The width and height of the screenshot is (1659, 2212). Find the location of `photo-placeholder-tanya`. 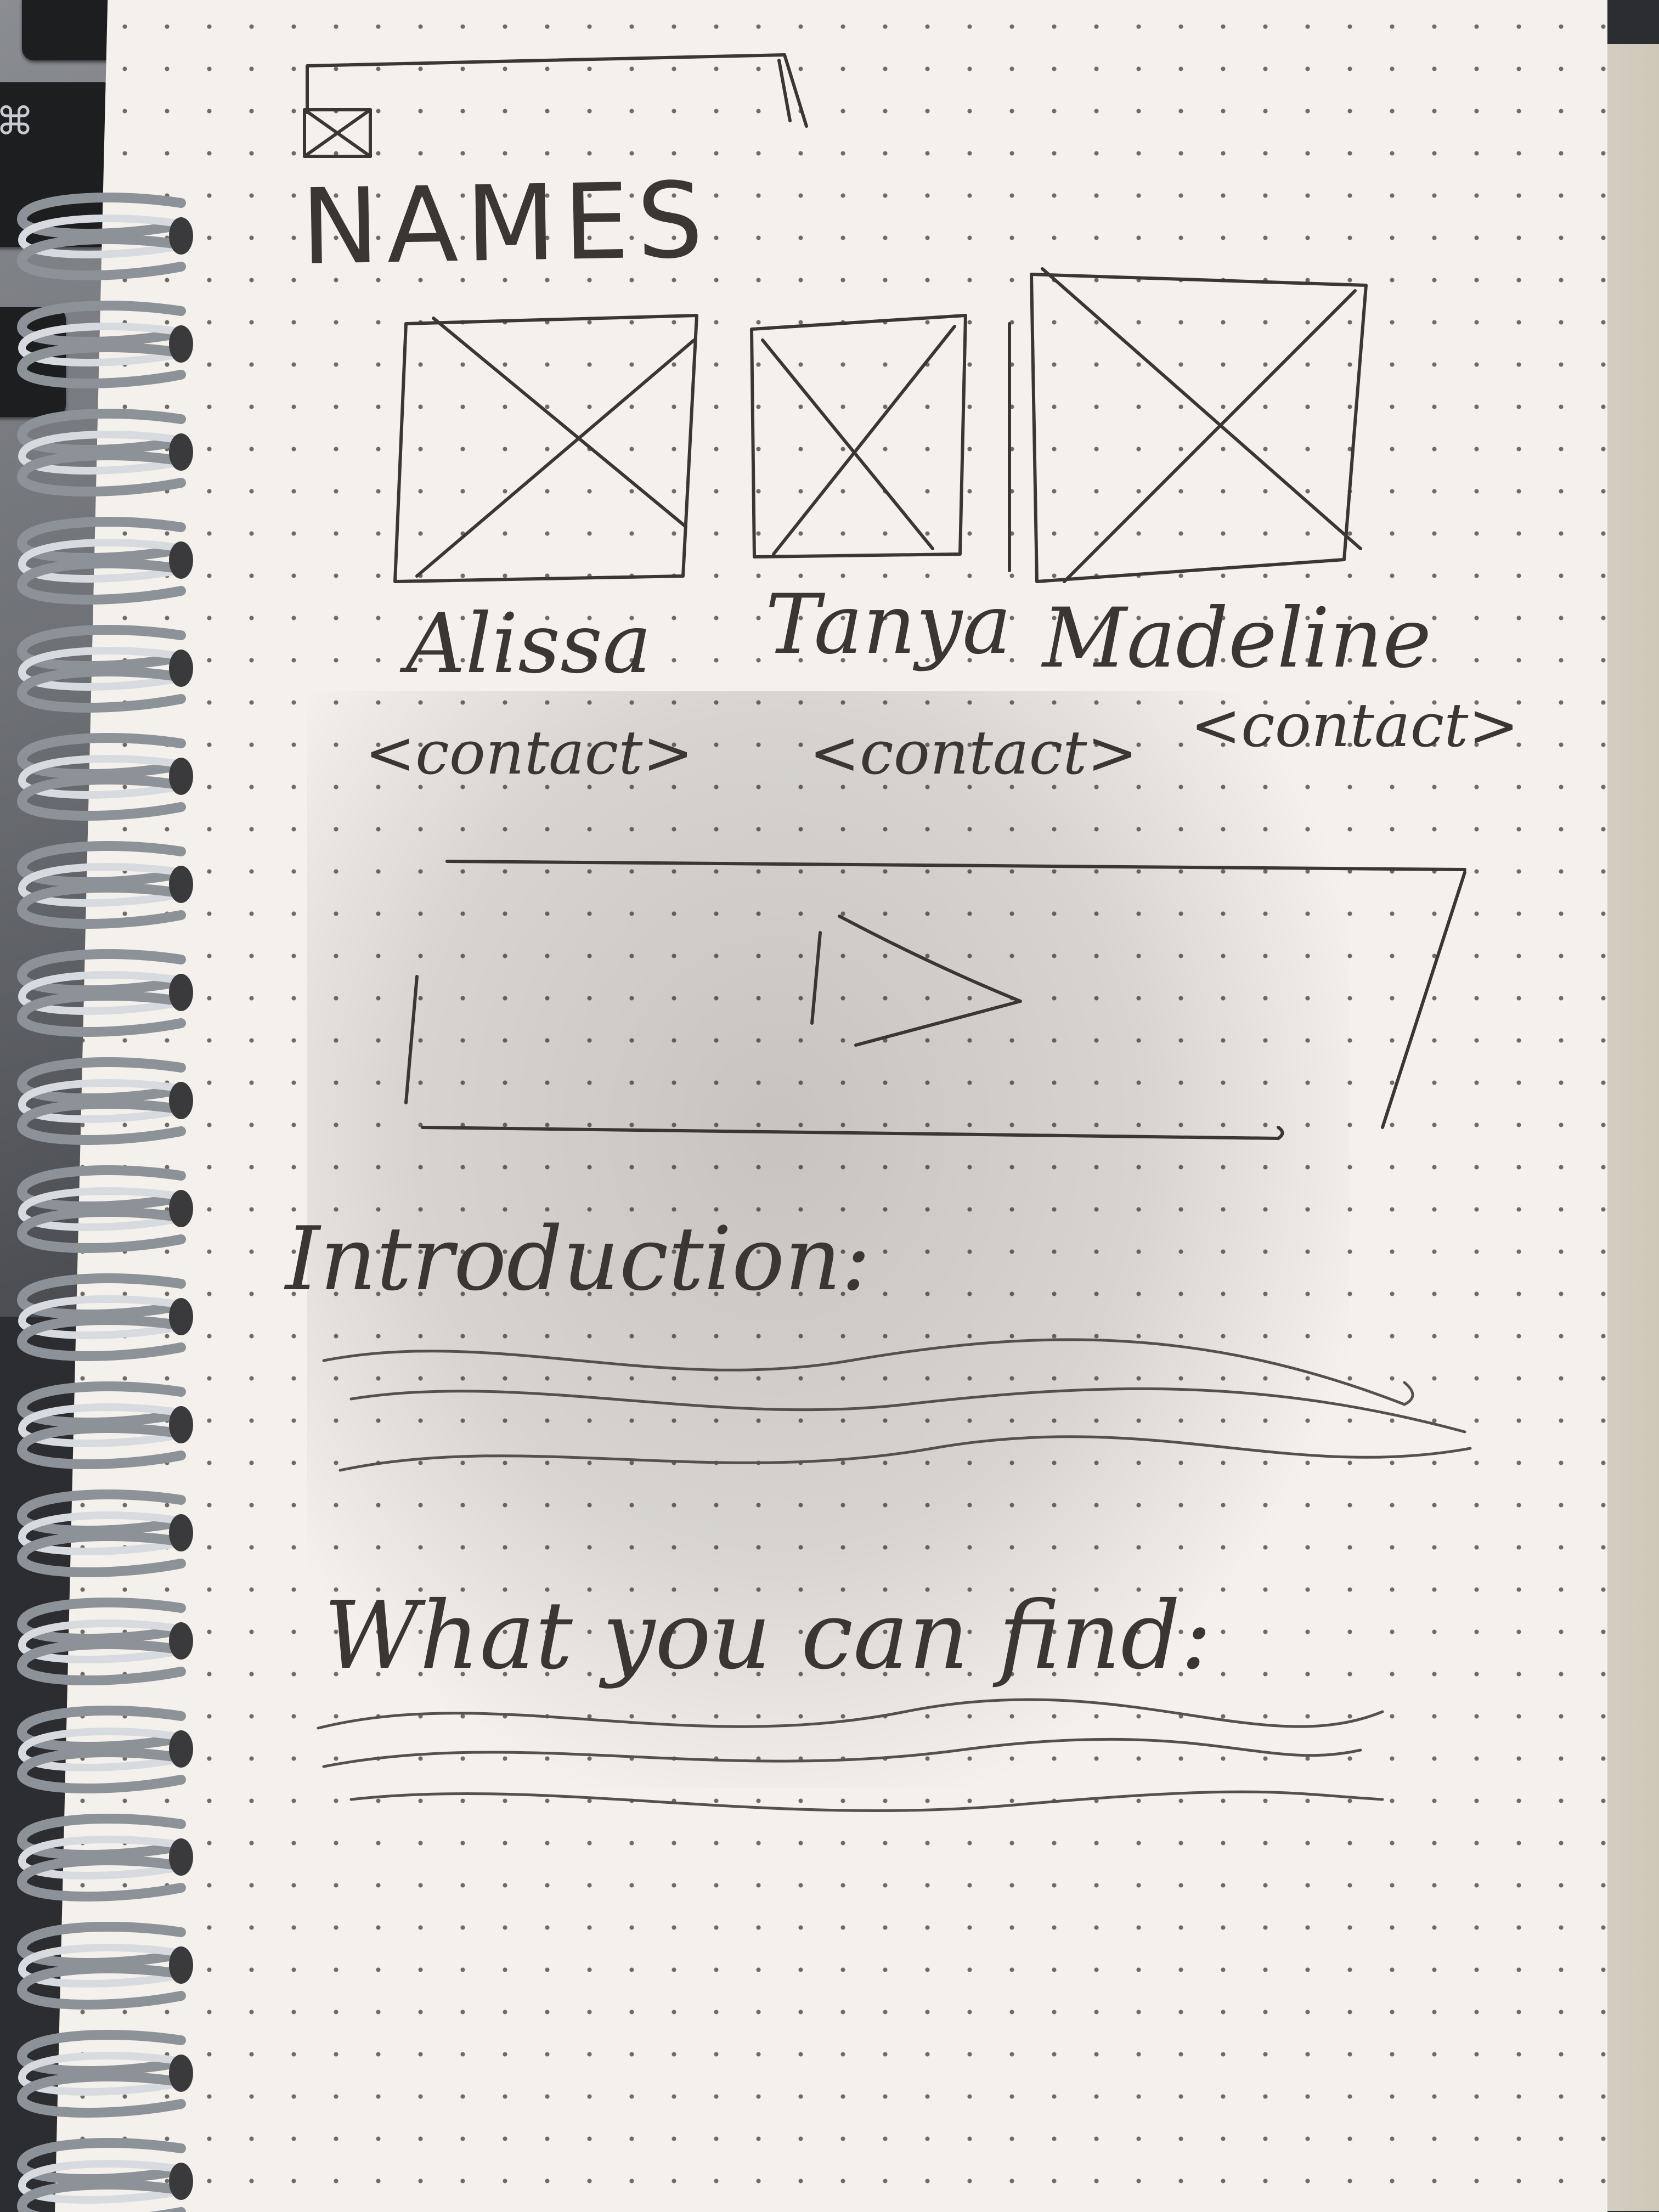

photo-placeholder-tanya is located at coordinates (859, 436).